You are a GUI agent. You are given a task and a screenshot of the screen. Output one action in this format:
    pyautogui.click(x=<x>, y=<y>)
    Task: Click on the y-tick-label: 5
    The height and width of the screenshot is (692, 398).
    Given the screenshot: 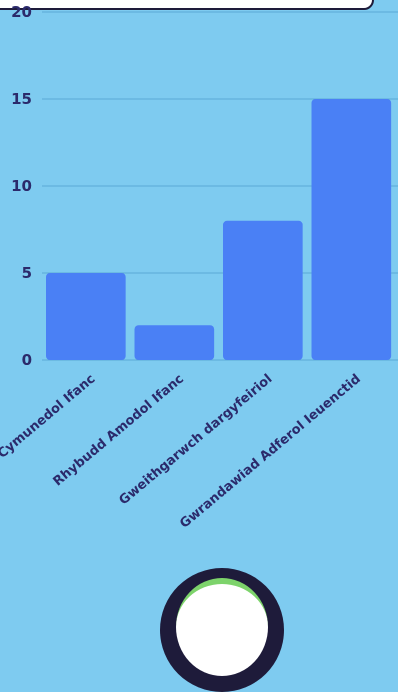 What is the action you would take?
    pyautogui.click(x=27, y=273)
    